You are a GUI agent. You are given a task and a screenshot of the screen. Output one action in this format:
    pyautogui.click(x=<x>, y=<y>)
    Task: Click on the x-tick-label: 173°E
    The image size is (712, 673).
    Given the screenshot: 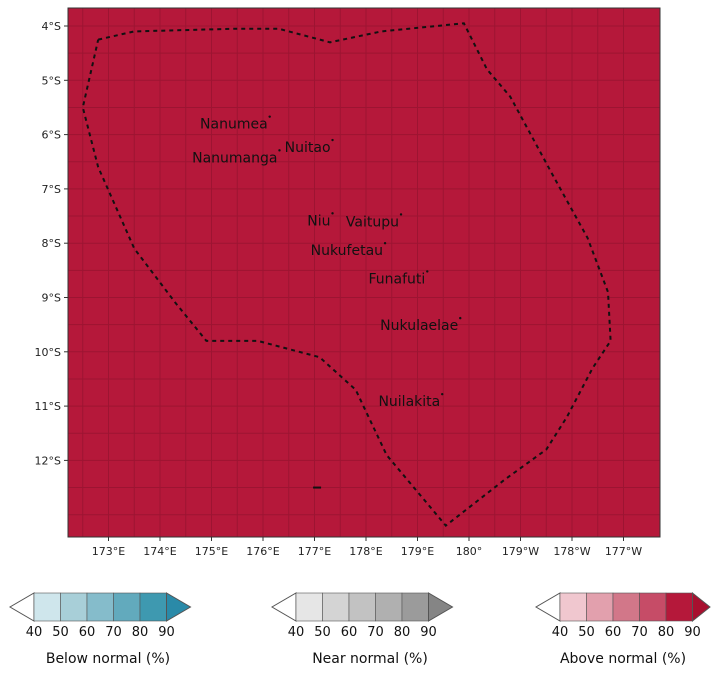 What is the action you would take?
    pyautogui.click(x=108, y=551)
    